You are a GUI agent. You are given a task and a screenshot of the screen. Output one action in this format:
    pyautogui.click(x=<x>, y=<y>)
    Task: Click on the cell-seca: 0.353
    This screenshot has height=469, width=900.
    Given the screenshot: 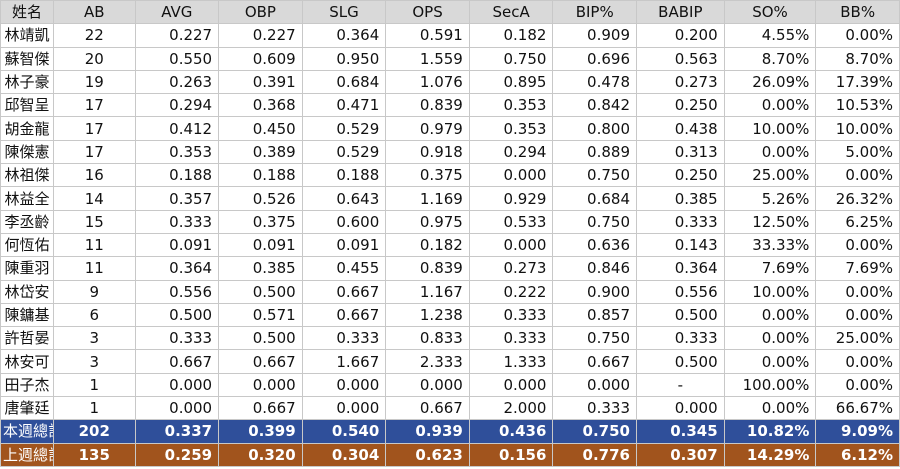 What is the action you would take?
    pyautogui.click(x=511, y=105)
    